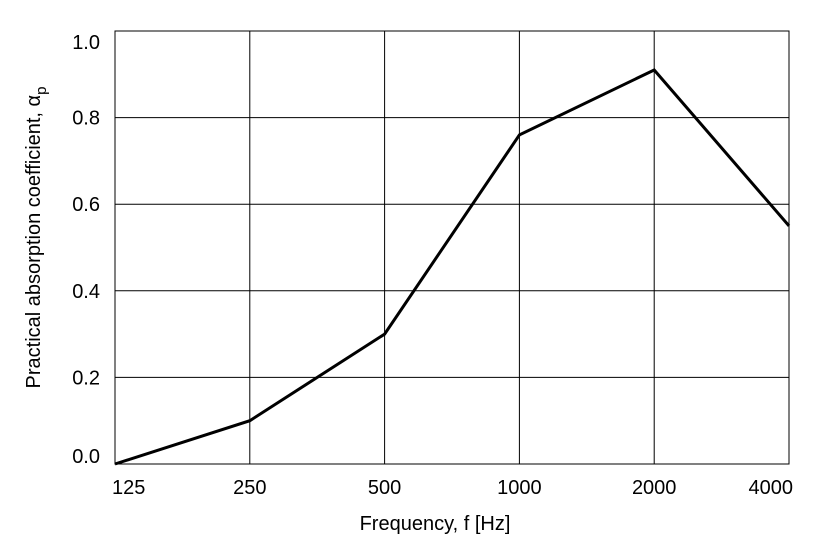 The height and width of the screenshot is (560, 820). I want to click on y-tick-labels: 0.0 0.2 0.4 0.6 0.8 1.0, so click(86, 250).